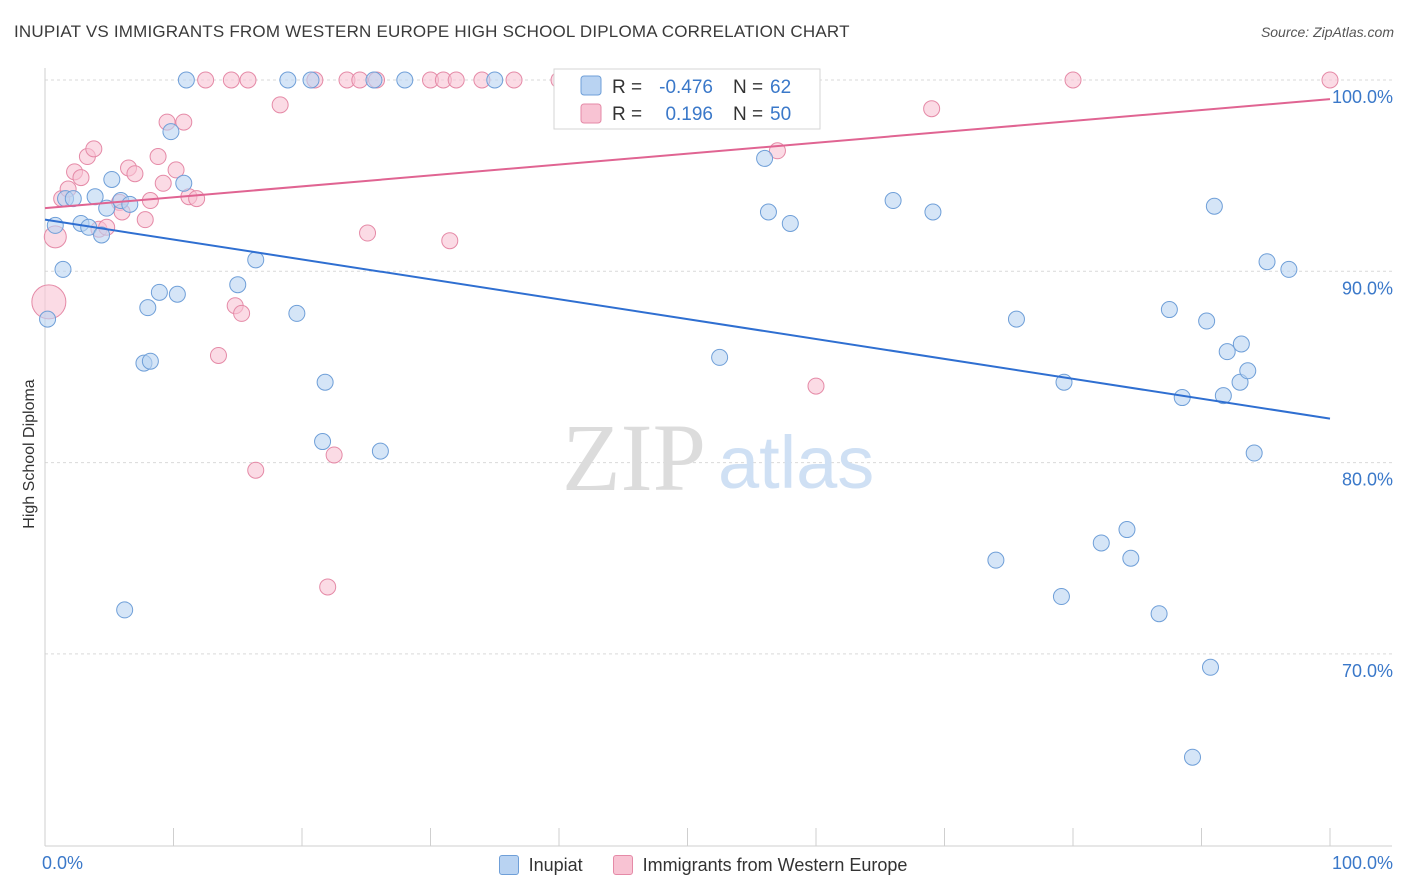  I want to click on stats-n-label-1: N =, so click(748, 87).